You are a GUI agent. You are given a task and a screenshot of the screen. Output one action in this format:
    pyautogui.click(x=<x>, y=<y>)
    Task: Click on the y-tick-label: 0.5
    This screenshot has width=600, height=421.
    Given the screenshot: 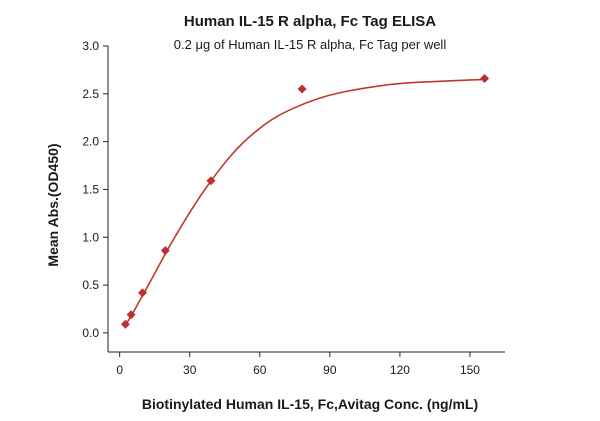 What is the action you would take?
    pyautogui.click(x=90, y=285)
    